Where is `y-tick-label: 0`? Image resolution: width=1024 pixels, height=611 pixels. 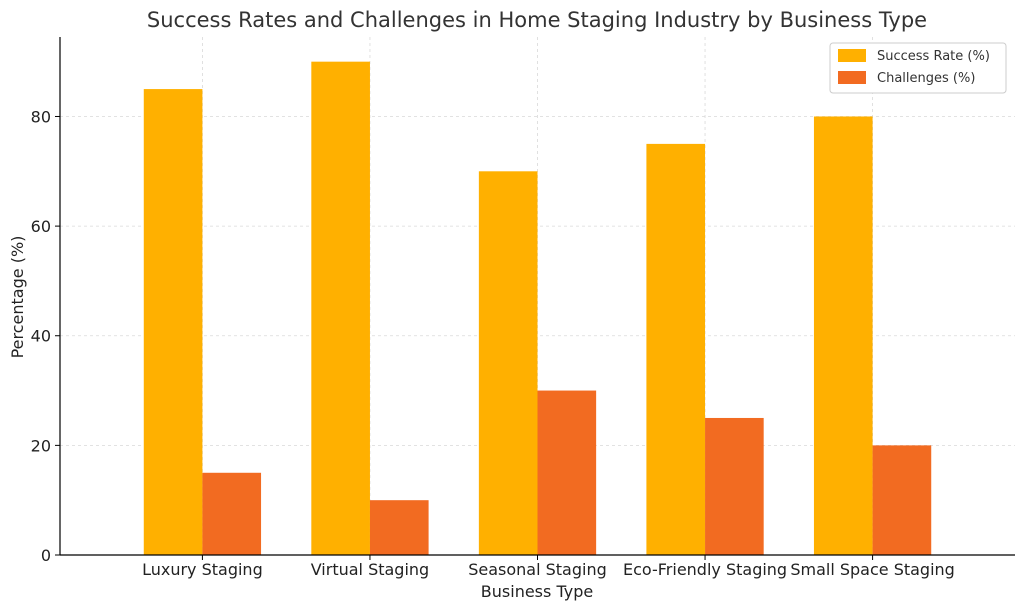
y-tick-label: 0 is located at coordinates (46, 555).